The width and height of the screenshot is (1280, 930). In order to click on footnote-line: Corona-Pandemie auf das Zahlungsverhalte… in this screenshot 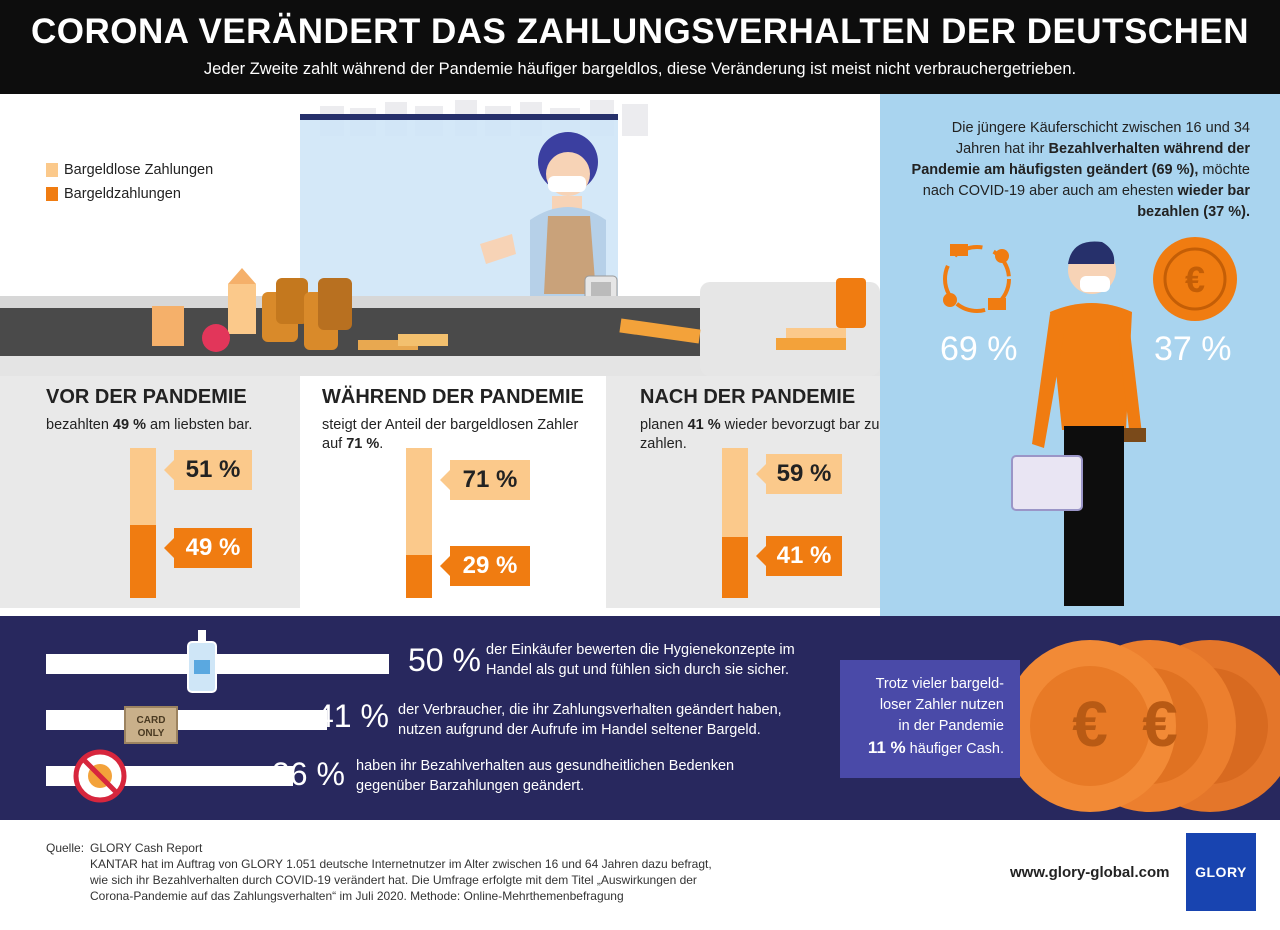, I will do `click(357, 896)`.